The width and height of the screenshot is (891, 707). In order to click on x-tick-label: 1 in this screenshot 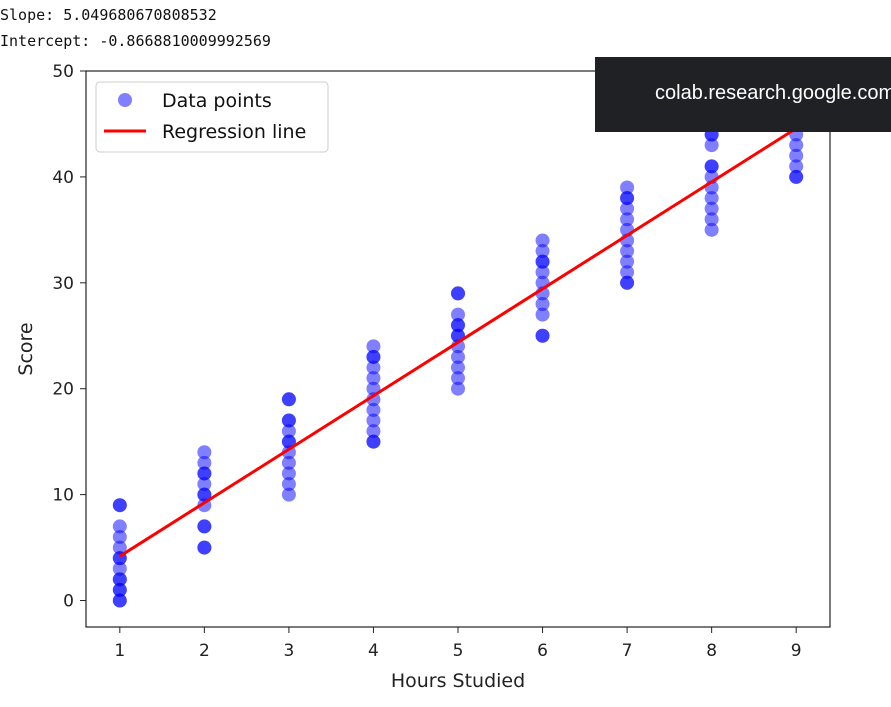, I will do `click(119, 651)`.